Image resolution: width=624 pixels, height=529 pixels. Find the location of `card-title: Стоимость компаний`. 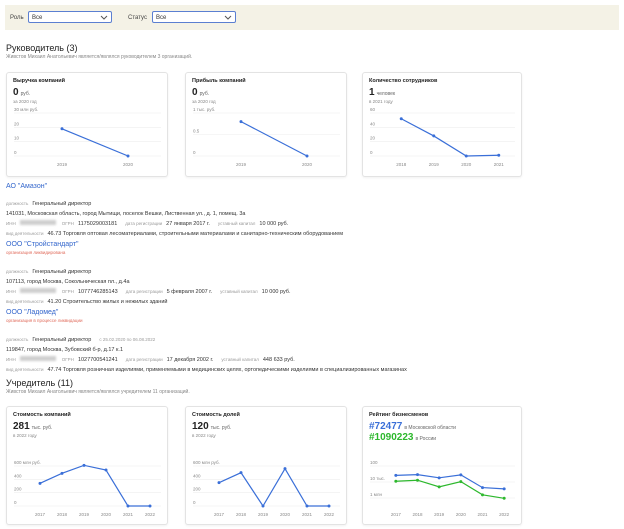

card-title: Стоимость компаний is located at coordinates (42, 415).